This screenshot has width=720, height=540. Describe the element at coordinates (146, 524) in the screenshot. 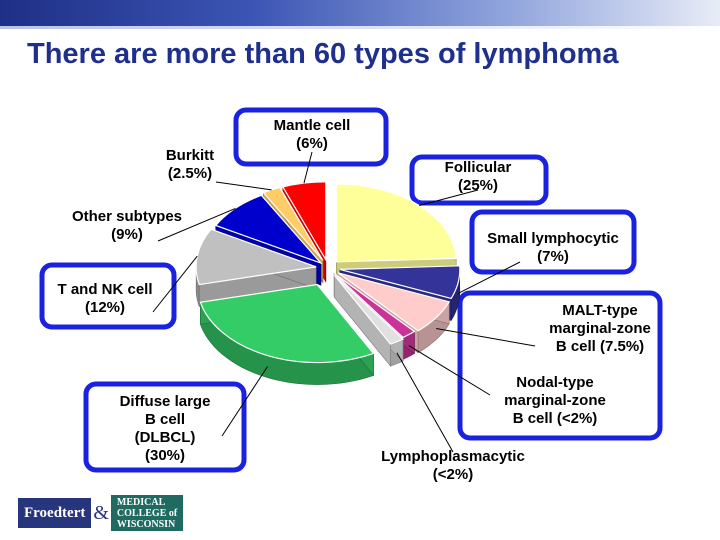

I see `logo-line-3: WISCONSIN` at that location.